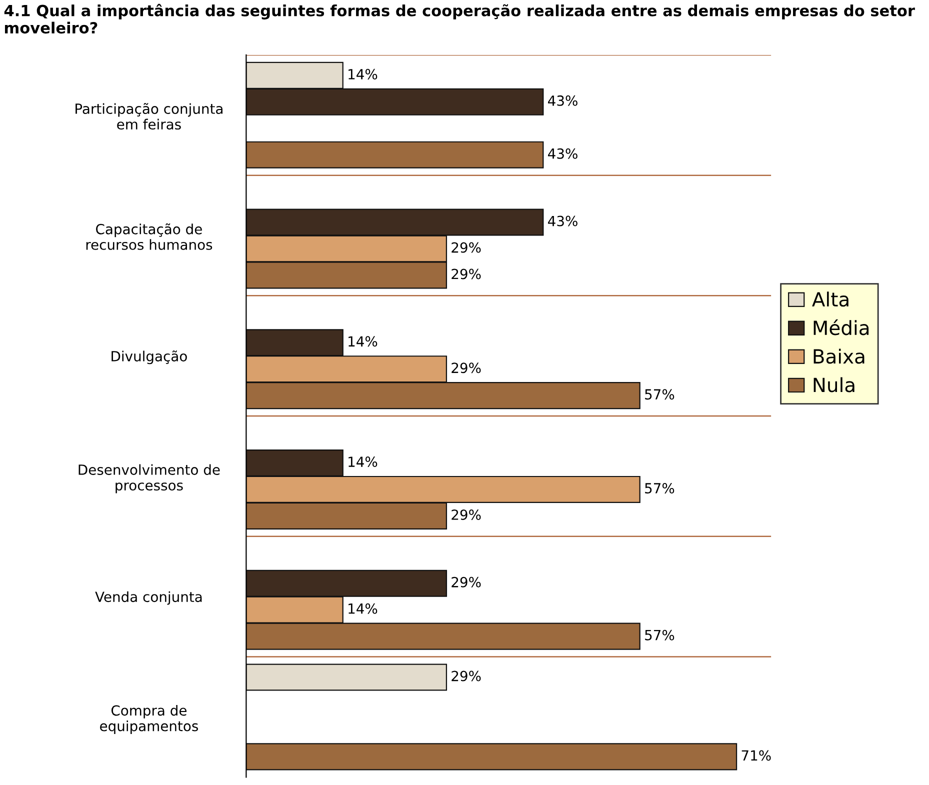 The width and height of the screenshot is (929, 785). What do you see at coordinates (839, 356) in the screenshot?
I see `legend-label: Baixa` at bounding box center [839, 356].